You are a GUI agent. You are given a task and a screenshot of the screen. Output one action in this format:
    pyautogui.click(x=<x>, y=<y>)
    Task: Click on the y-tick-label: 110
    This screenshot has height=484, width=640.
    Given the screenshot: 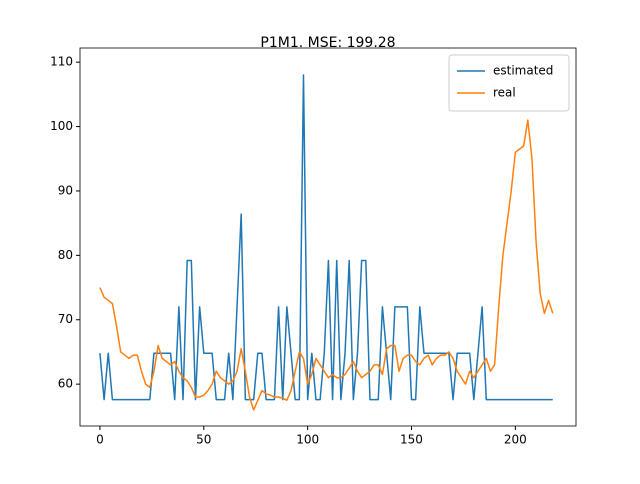 What is the action you would take?
    pyautogui.click(x=61, y=62)
    